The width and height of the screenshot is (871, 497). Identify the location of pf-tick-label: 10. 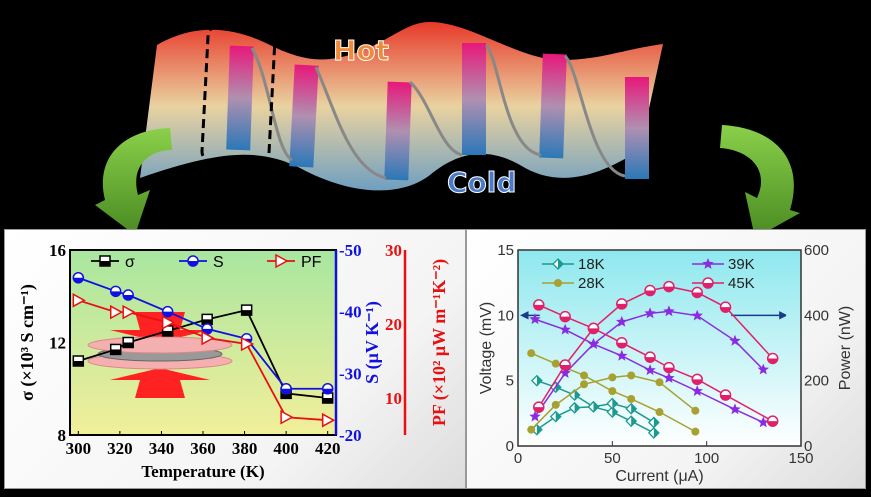
(393, 398).